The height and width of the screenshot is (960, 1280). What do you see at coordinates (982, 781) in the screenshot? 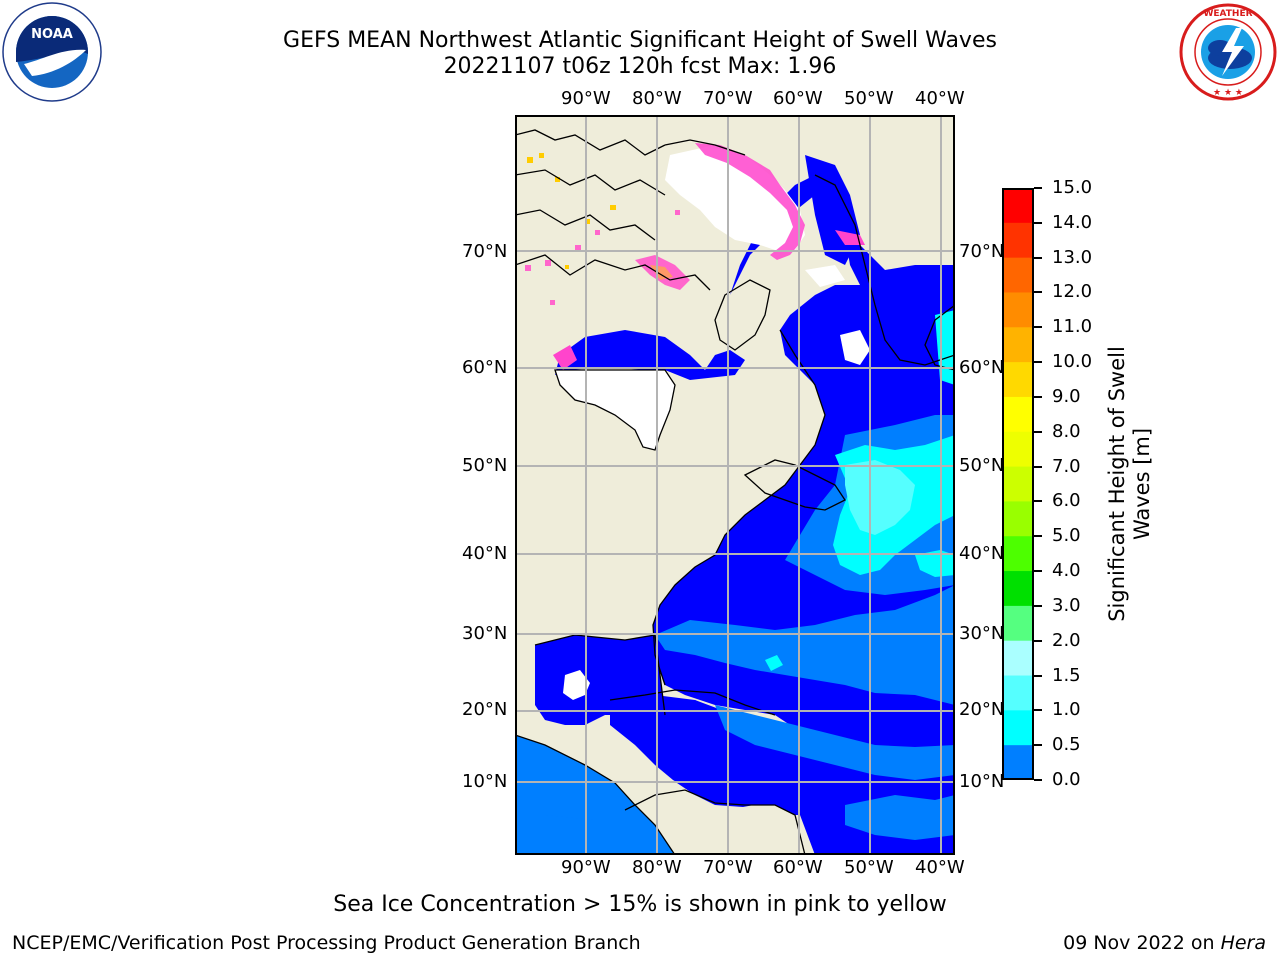
I see `lat-label-right-10n: 10°N` at bounding box center [982, 781].